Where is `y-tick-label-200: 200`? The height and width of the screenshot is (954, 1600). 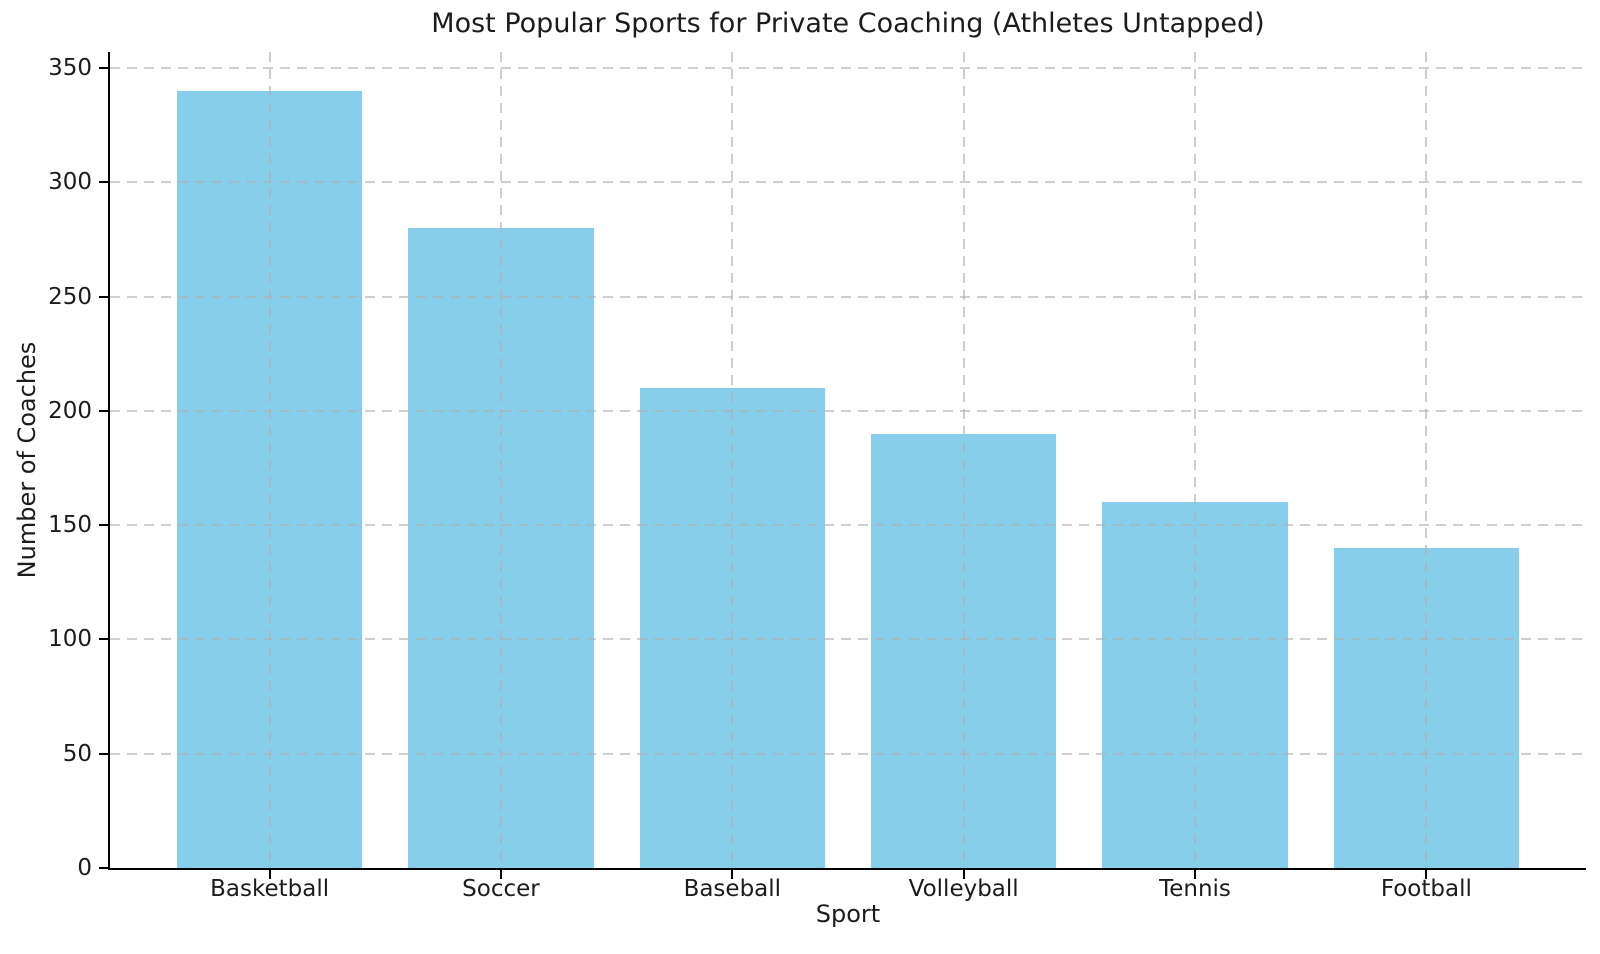
y-tick-label-200: 200 is located at coordinates (70, 410).